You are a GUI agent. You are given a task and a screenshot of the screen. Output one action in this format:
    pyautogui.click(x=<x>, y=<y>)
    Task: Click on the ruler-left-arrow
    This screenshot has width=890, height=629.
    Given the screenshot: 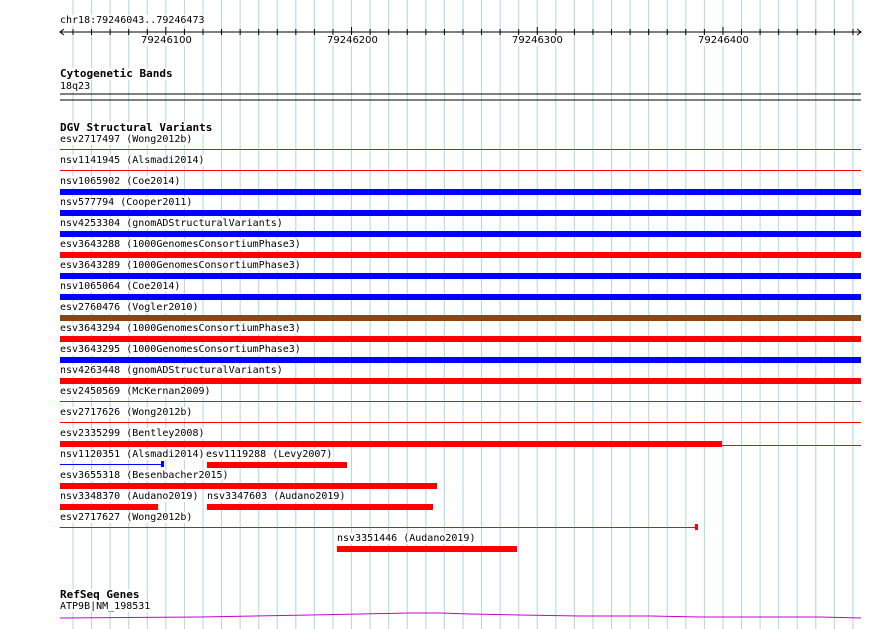 What is the action you would take?
    pyautogui.click(x=62, y=32)
    